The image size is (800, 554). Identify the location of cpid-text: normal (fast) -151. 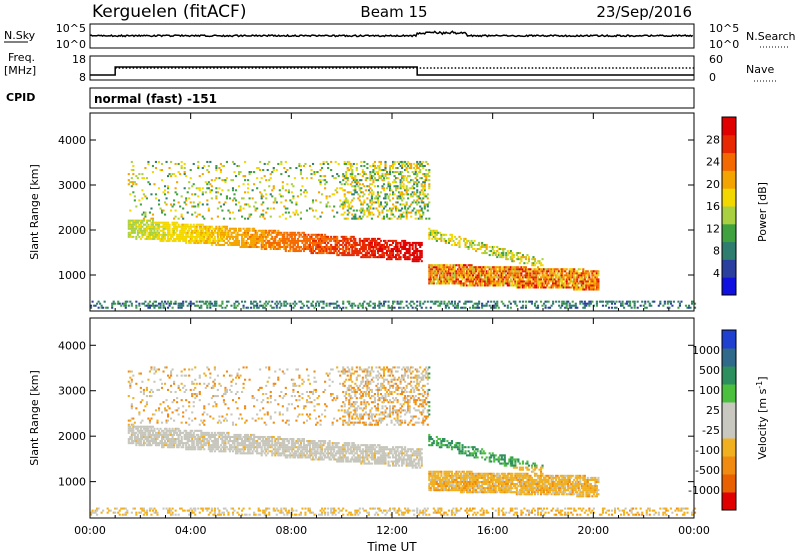
(155, 99).